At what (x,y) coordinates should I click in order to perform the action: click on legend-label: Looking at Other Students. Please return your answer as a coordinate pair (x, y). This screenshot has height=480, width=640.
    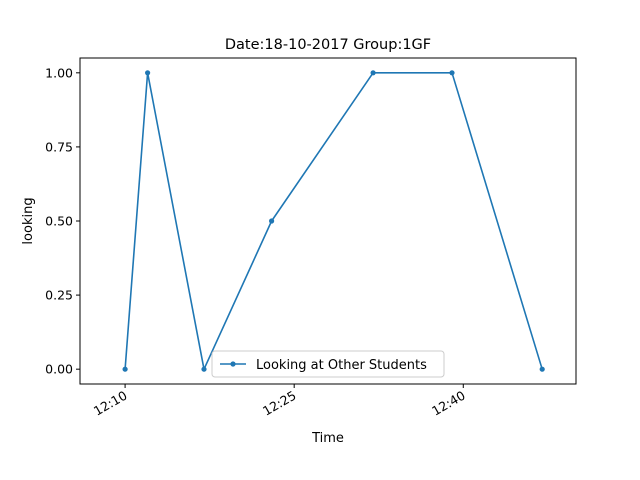
    Looking at the image, I should click on (341, 365).